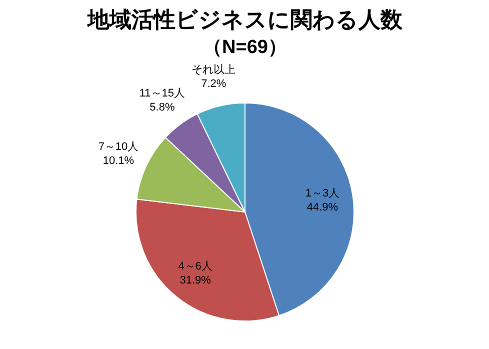  I want to click on chart-subtitle: （N=69）, so click(245, 47).